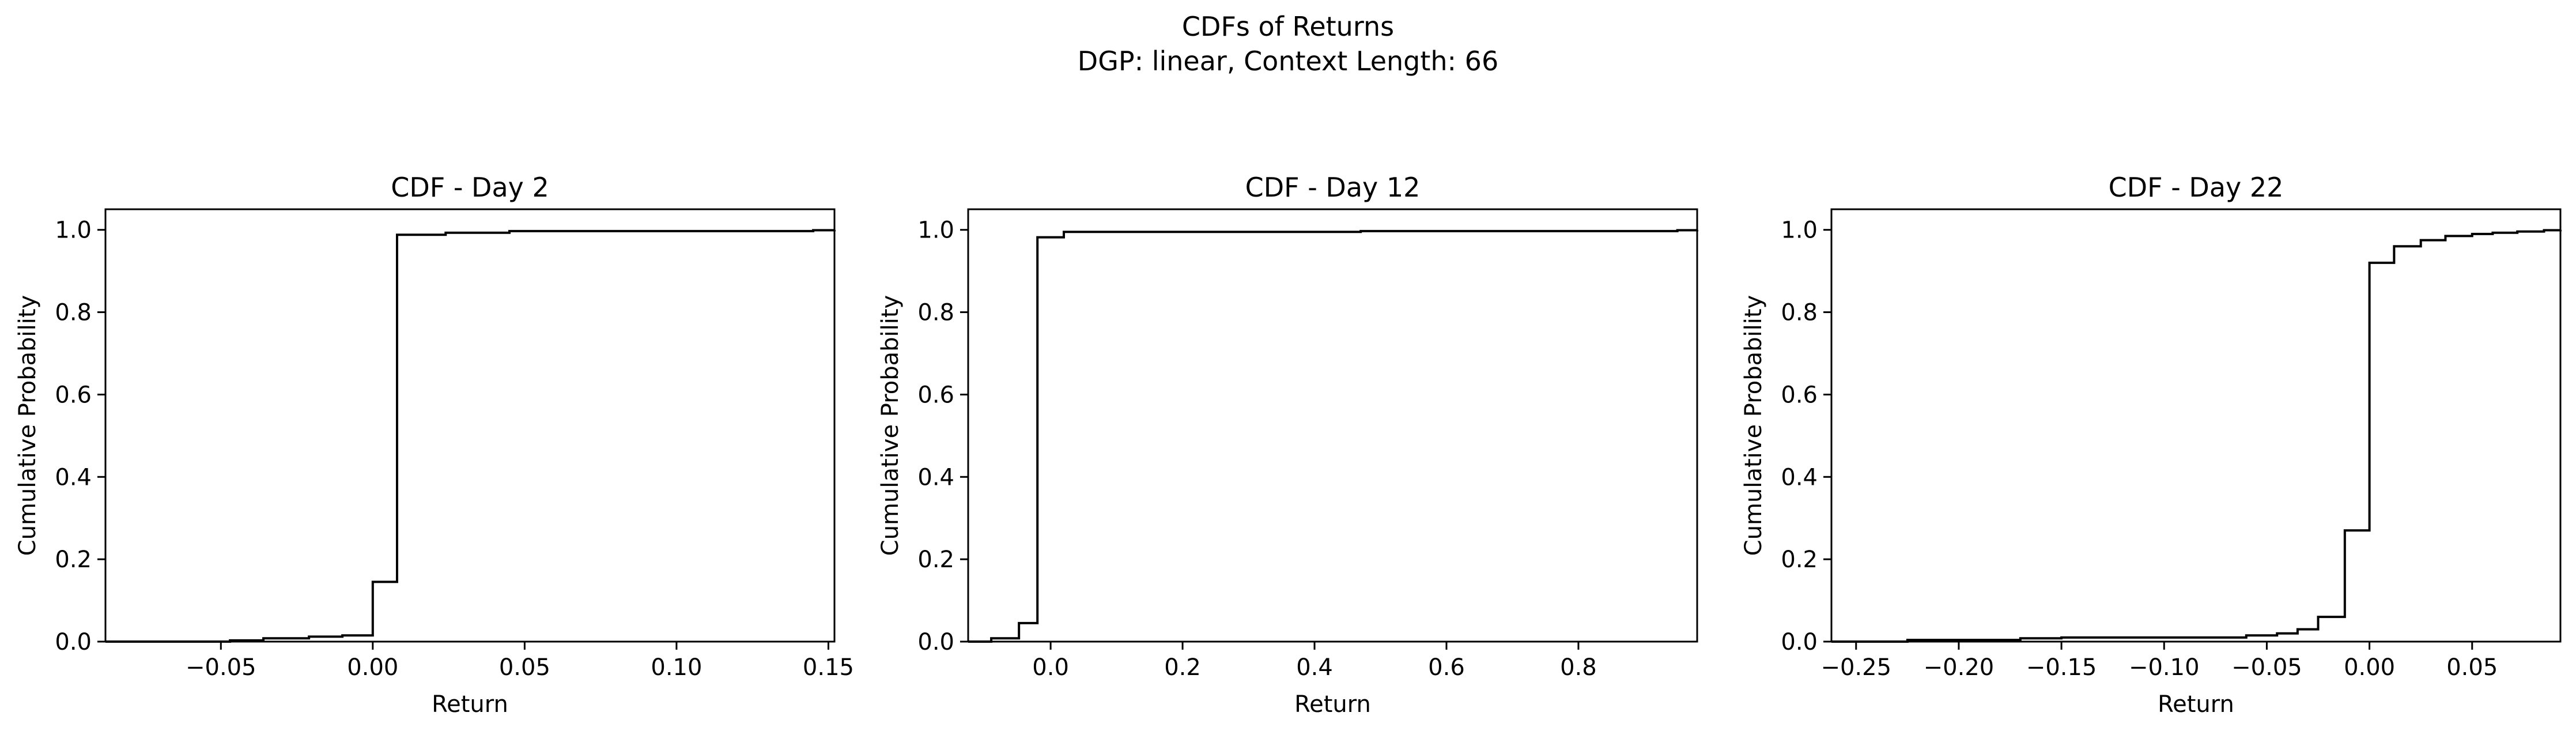  Describe the element at coordinates (1050, 667) in the screenshot. I see `x-tick-label: 0.0` at that location.